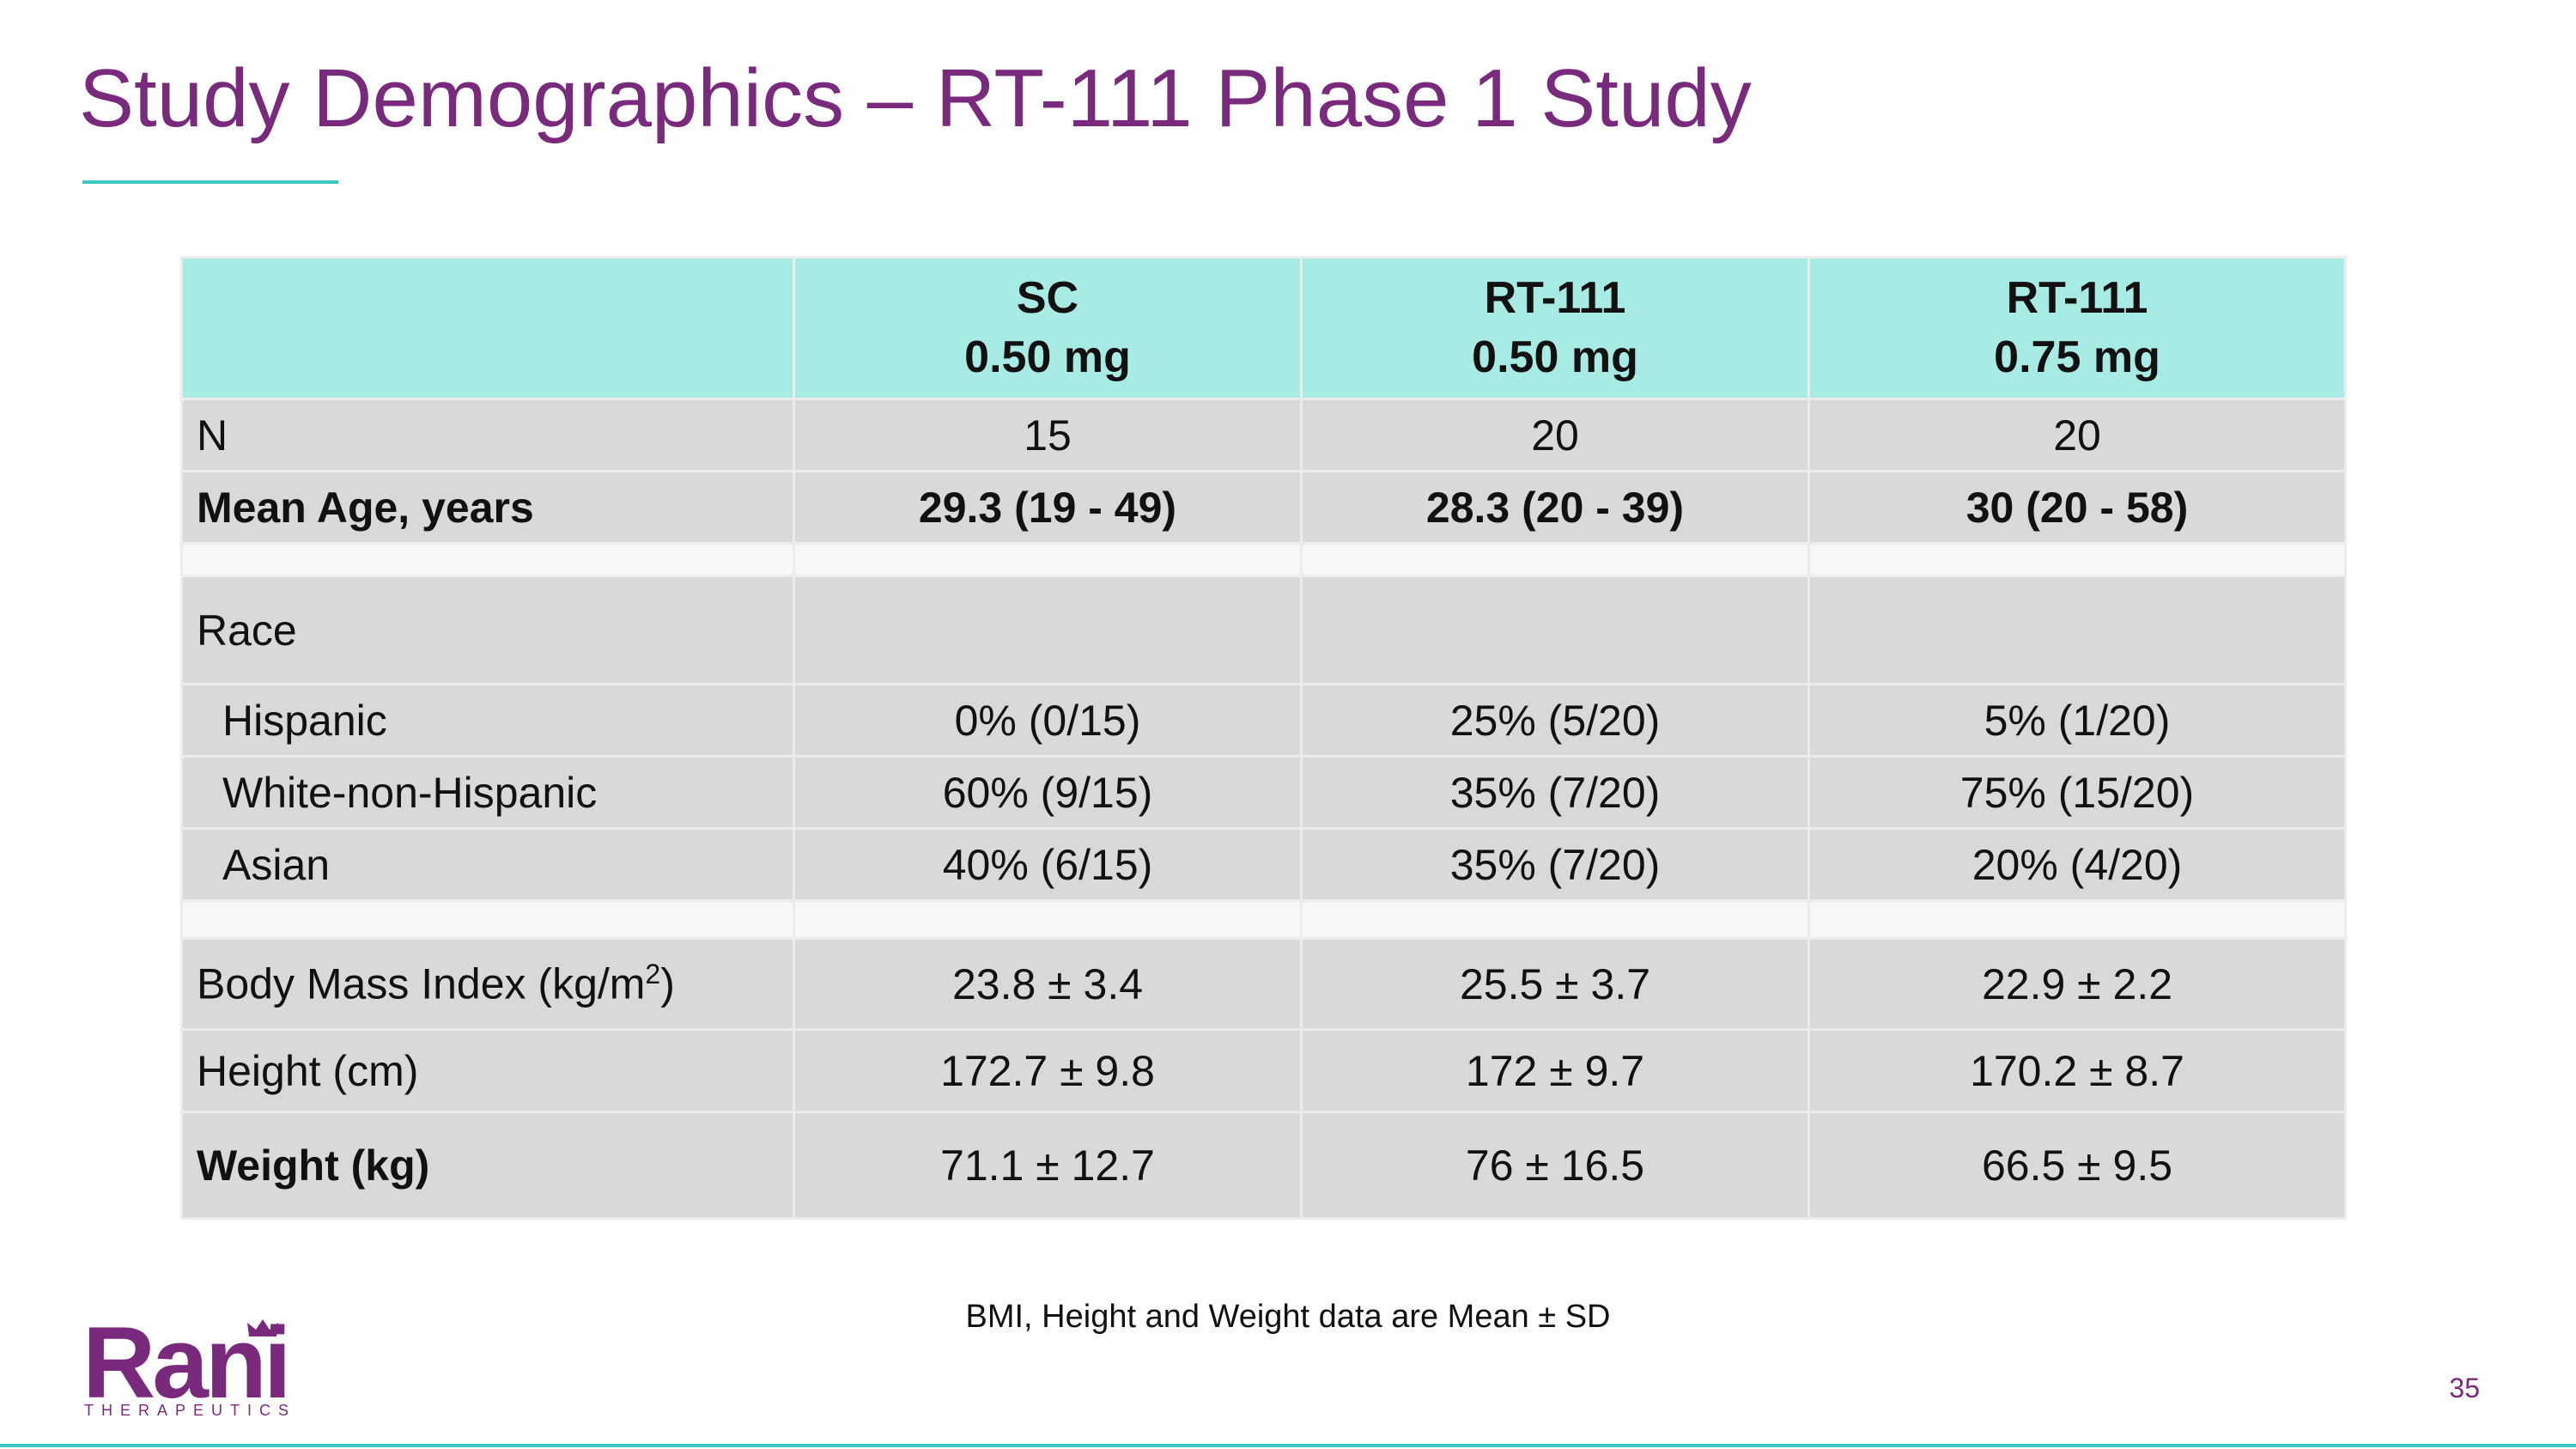 This screenshot has width=2576, height=1449. Describe the element at coordinates (2077, 792) in the screenshot. I see `table-cell: 75% (15/20)` at that location.